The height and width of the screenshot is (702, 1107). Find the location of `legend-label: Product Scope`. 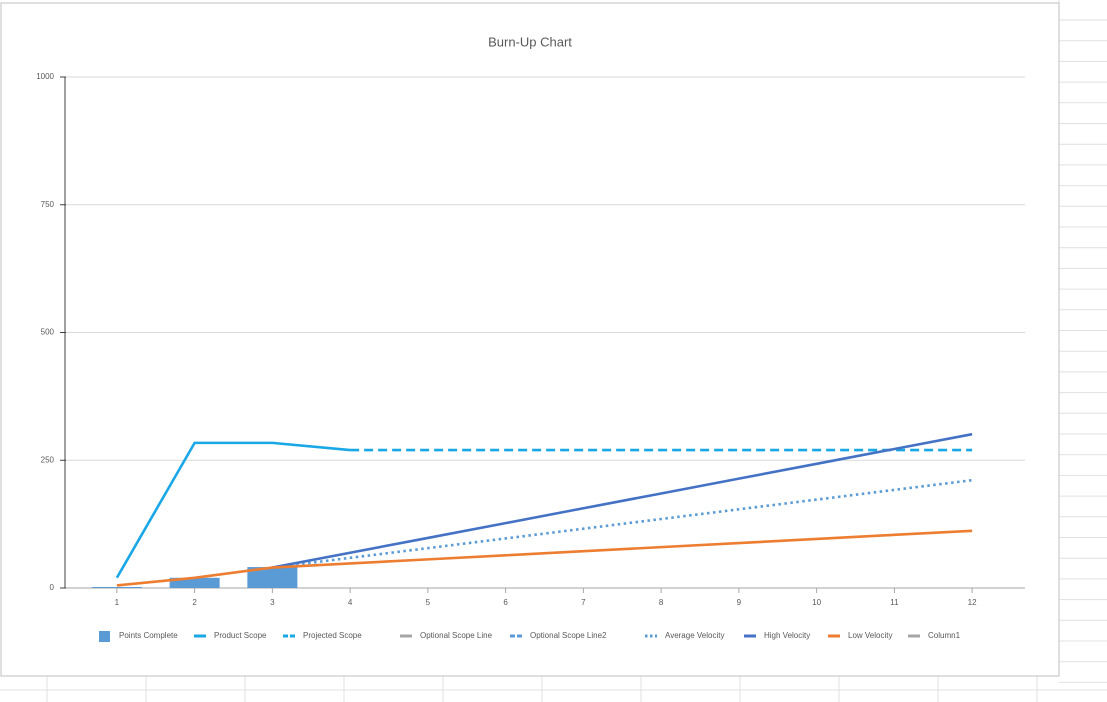

legend-label: Product Scope is located at coordinates (240, 635).